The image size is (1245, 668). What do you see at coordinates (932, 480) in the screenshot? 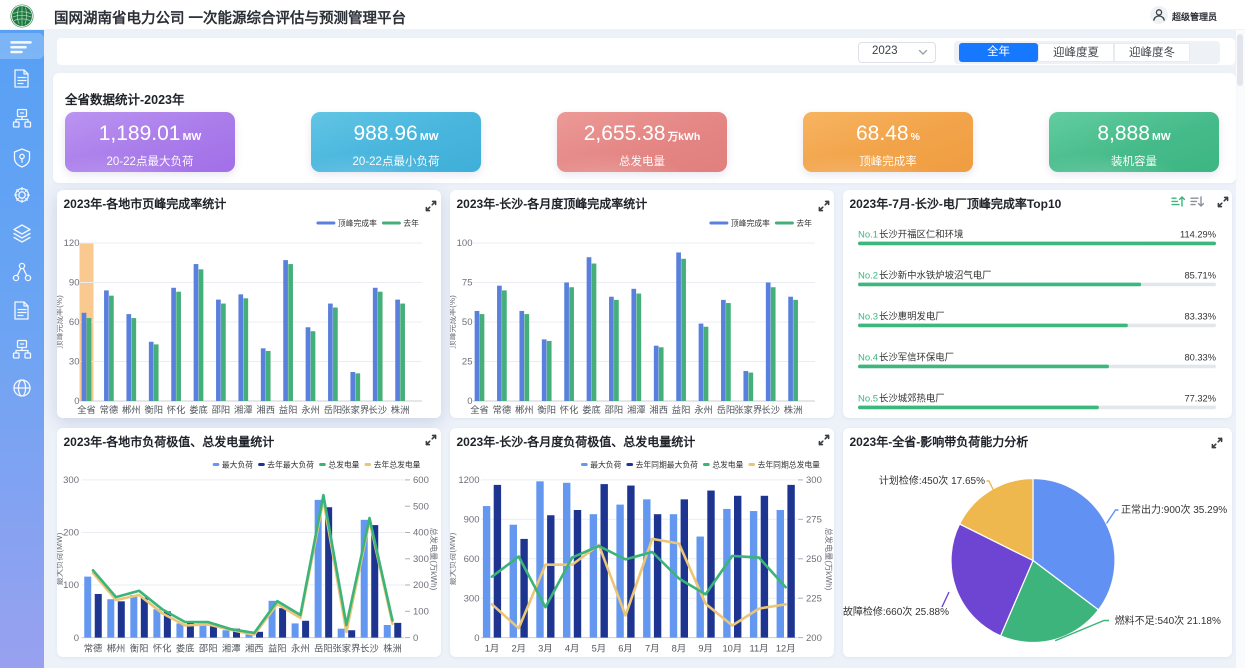
I see `svg-text: 计划检修:450次 17.65%` at bounding box center [932, 480].